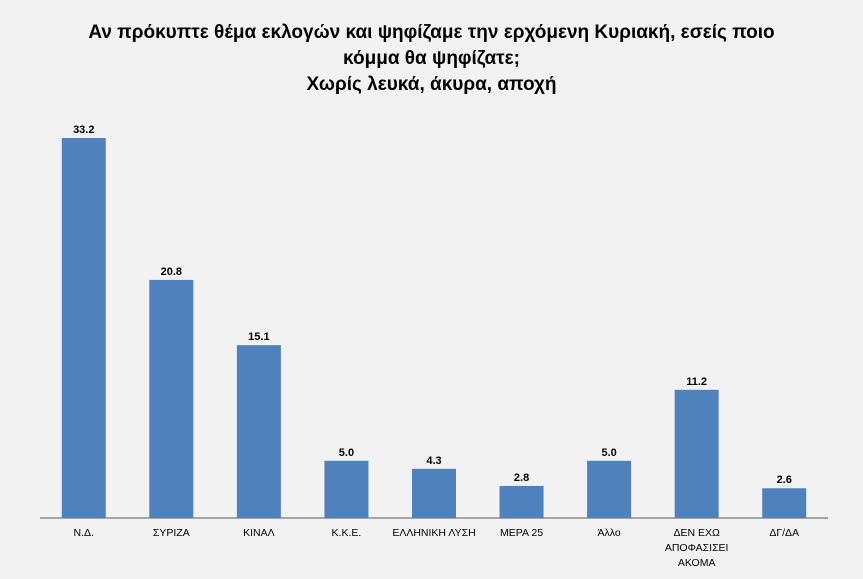 Image resolution: width=863 pixels, height=579 pixels. Describe the element at coordinates (431, 84) in the screenshot. I see `chart-title-line-3: Χωρίς λευκά, άκυρα, αποχή` at that location.